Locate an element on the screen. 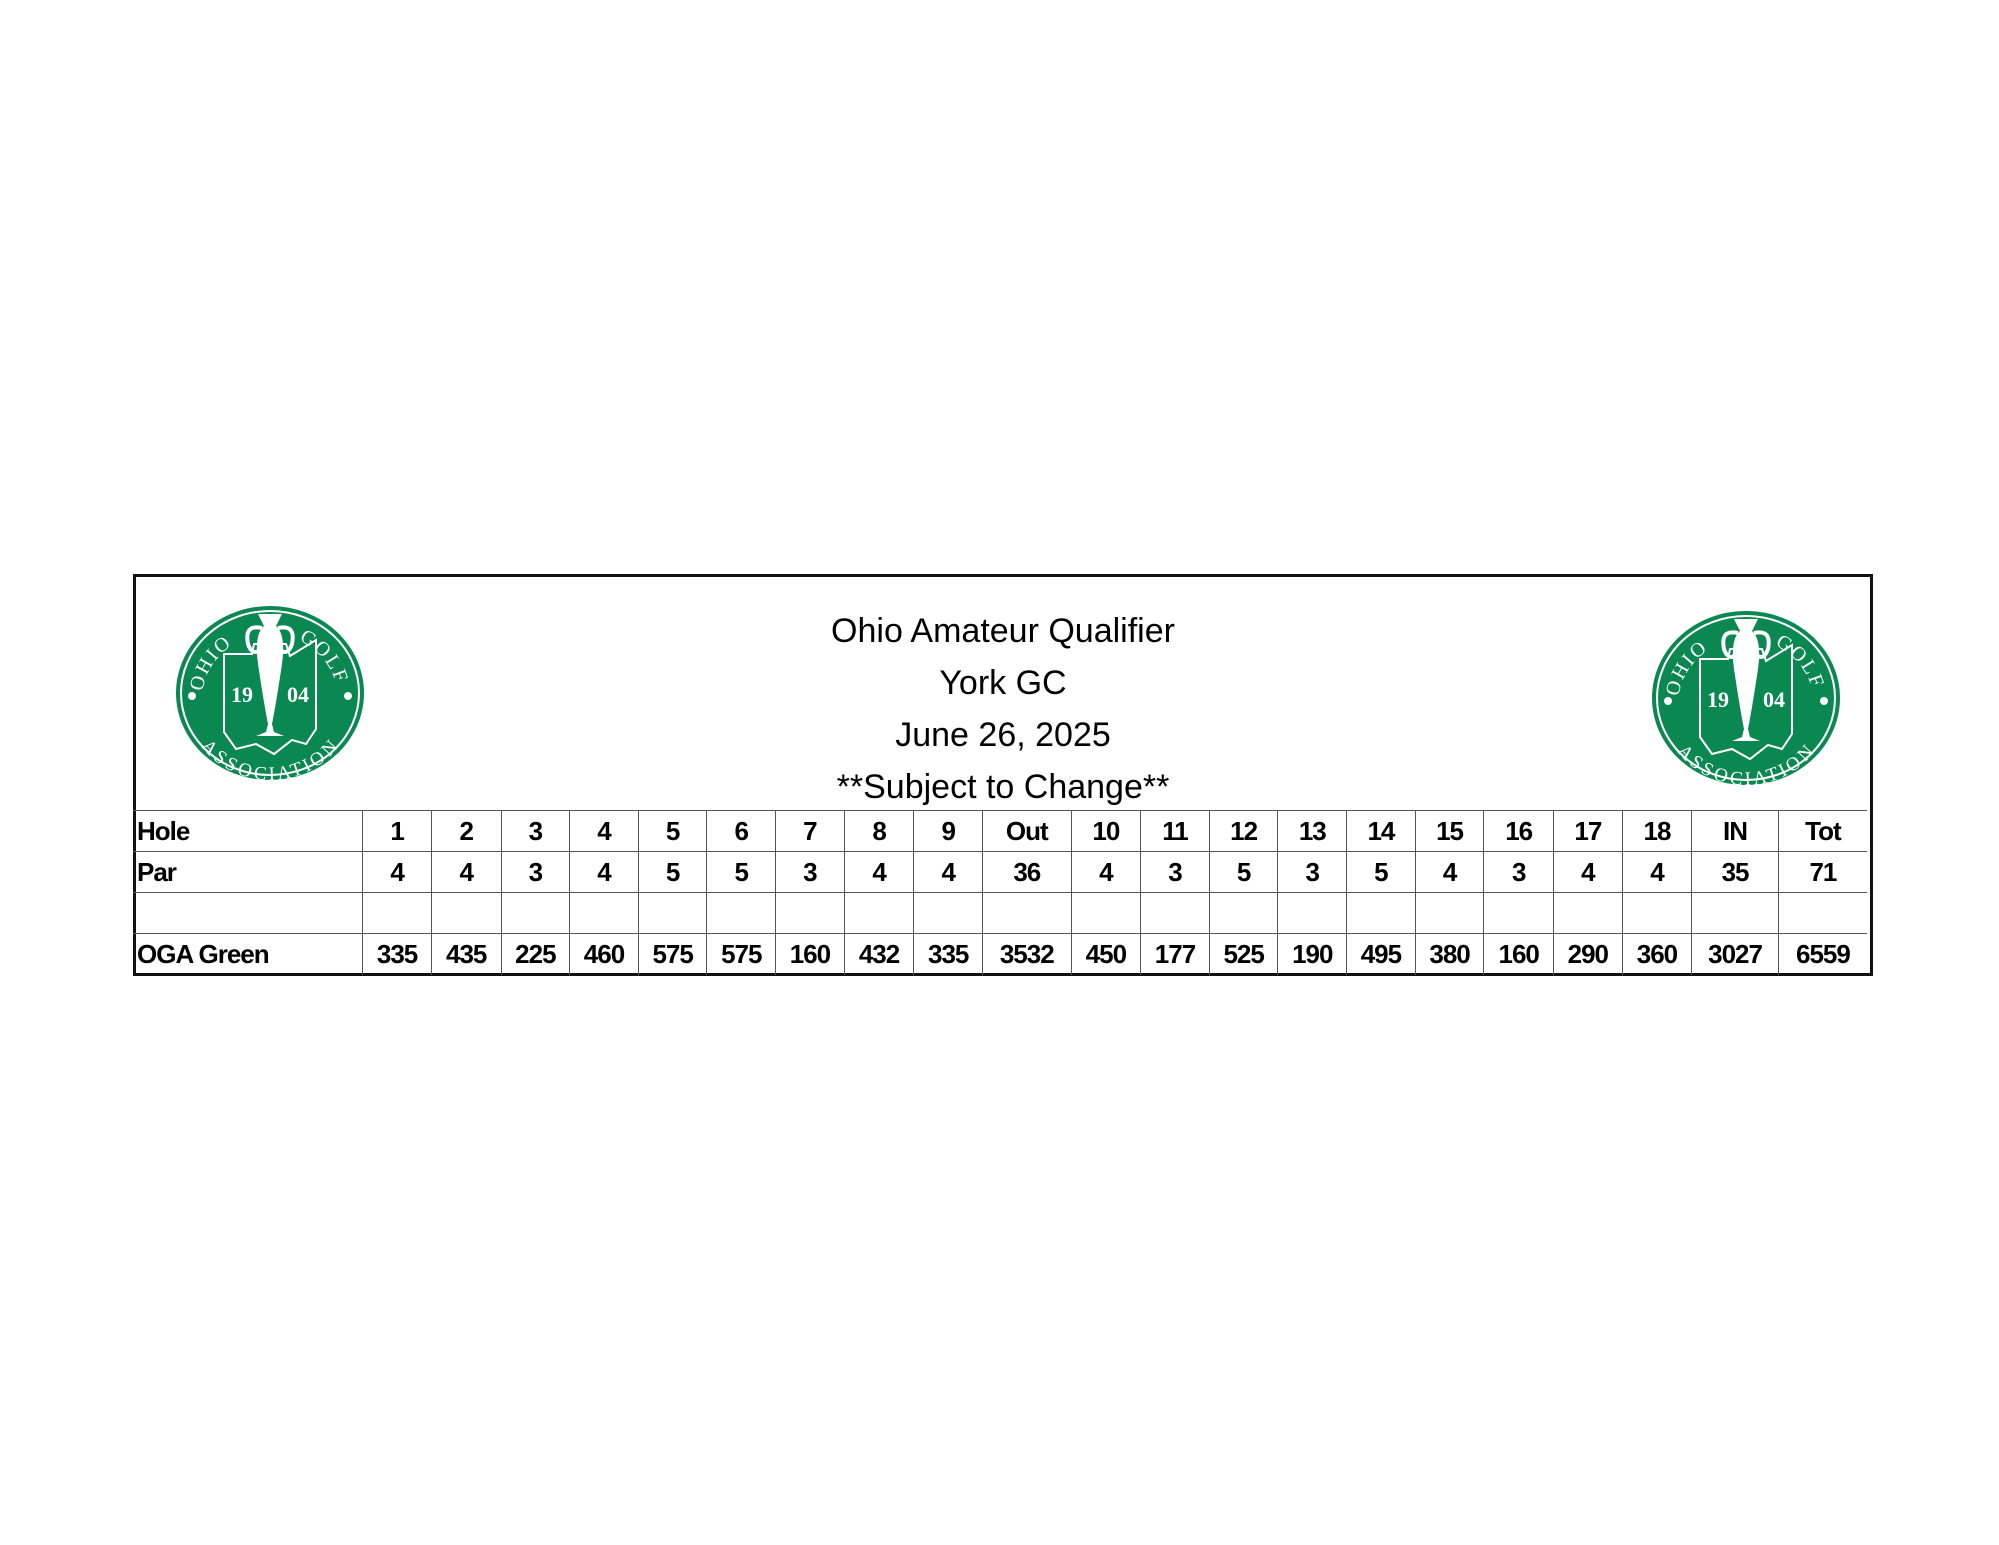  table-cell: 10 is located at coordinates (1106, 831).